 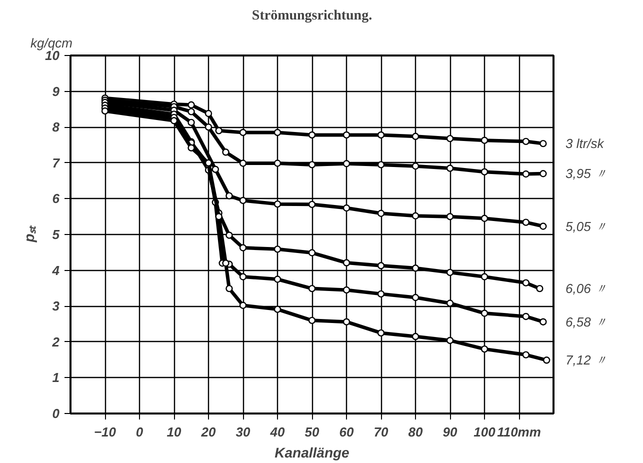 I want to click on y-tick-label: 6, so click(x=56, y=198).